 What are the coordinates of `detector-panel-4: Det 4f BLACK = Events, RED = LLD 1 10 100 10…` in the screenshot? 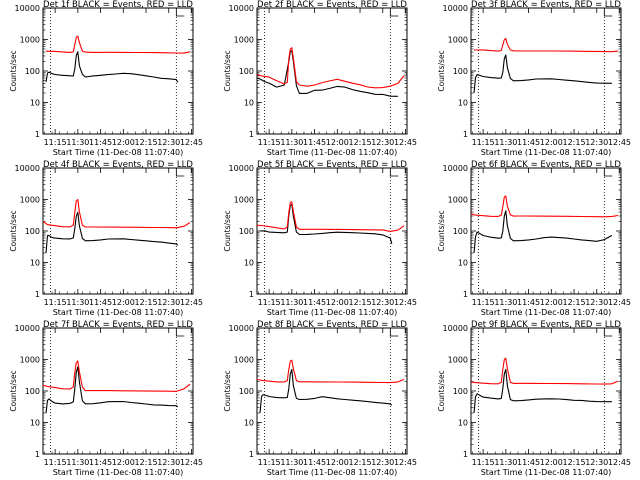 It's located at (106, 238).